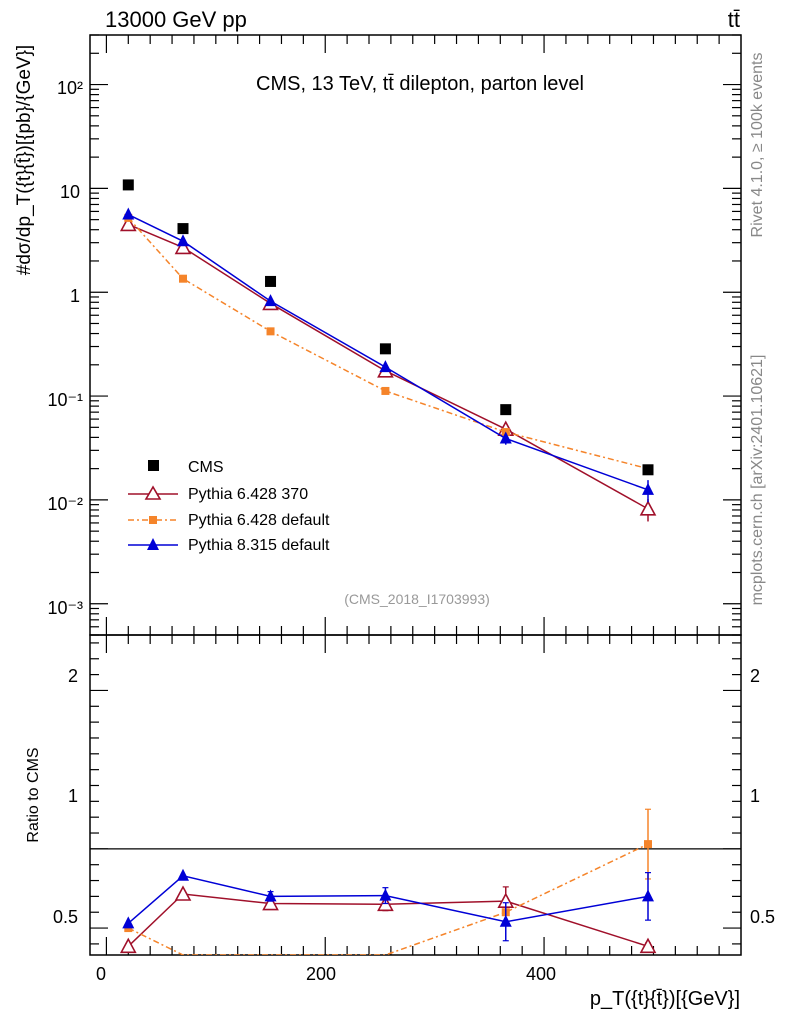 The image size is (786, 1029). What do you see at coordinates (65, 917) in the screenshot?
I see `ratio-y-tick-label-left: 0.5` at bounding box center [65, 917].